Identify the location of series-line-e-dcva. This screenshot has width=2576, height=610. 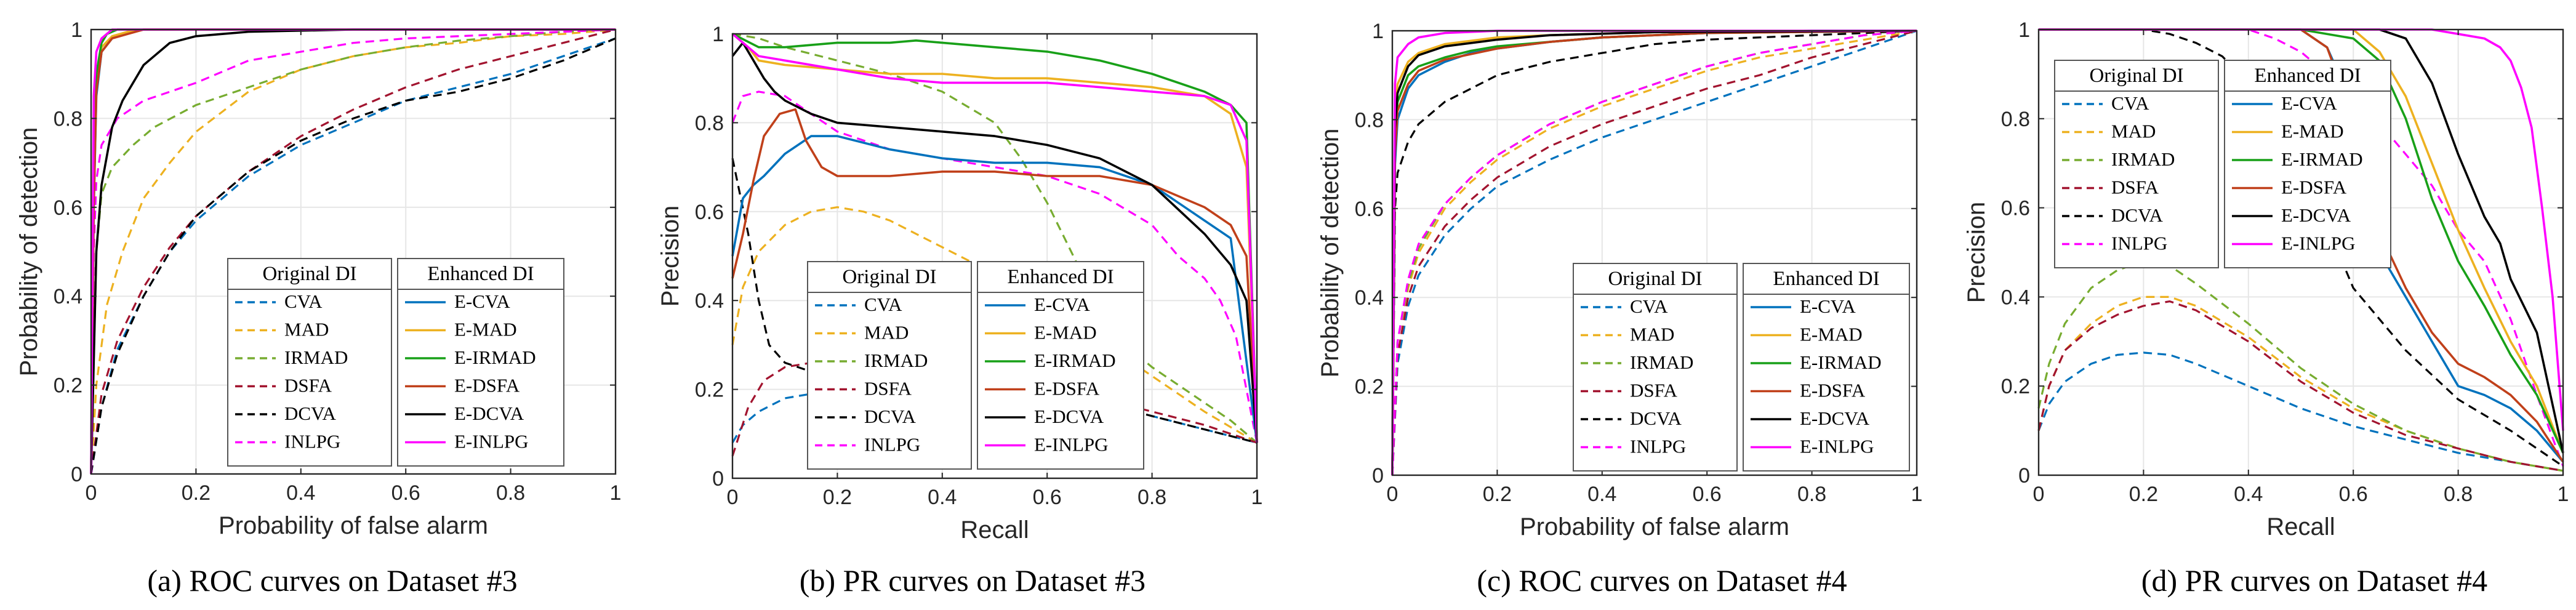
(994, 242).